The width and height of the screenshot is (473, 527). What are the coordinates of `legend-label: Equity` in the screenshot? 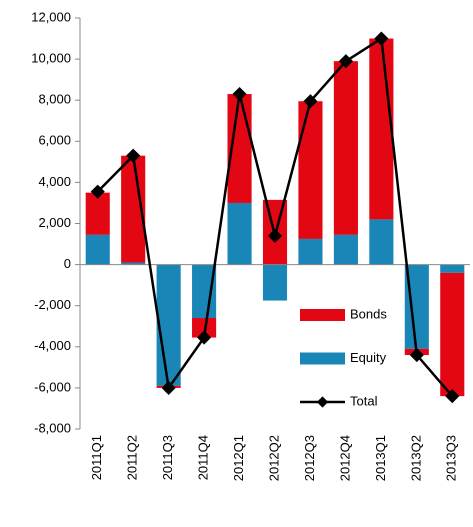 It's located at (368, 357).